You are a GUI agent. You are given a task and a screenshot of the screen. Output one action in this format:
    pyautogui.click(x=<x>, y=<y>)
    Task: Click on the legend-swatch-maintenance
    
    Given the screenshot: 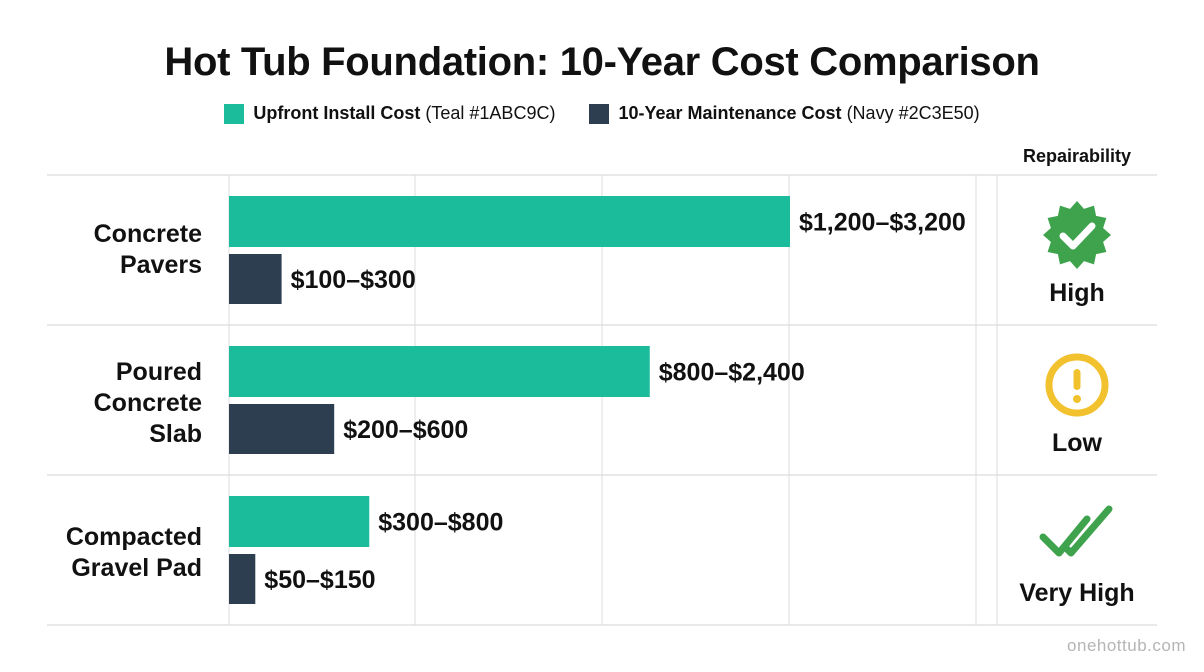 What is the action you would take?
    pyautogui.click(x=599, y=113)
    